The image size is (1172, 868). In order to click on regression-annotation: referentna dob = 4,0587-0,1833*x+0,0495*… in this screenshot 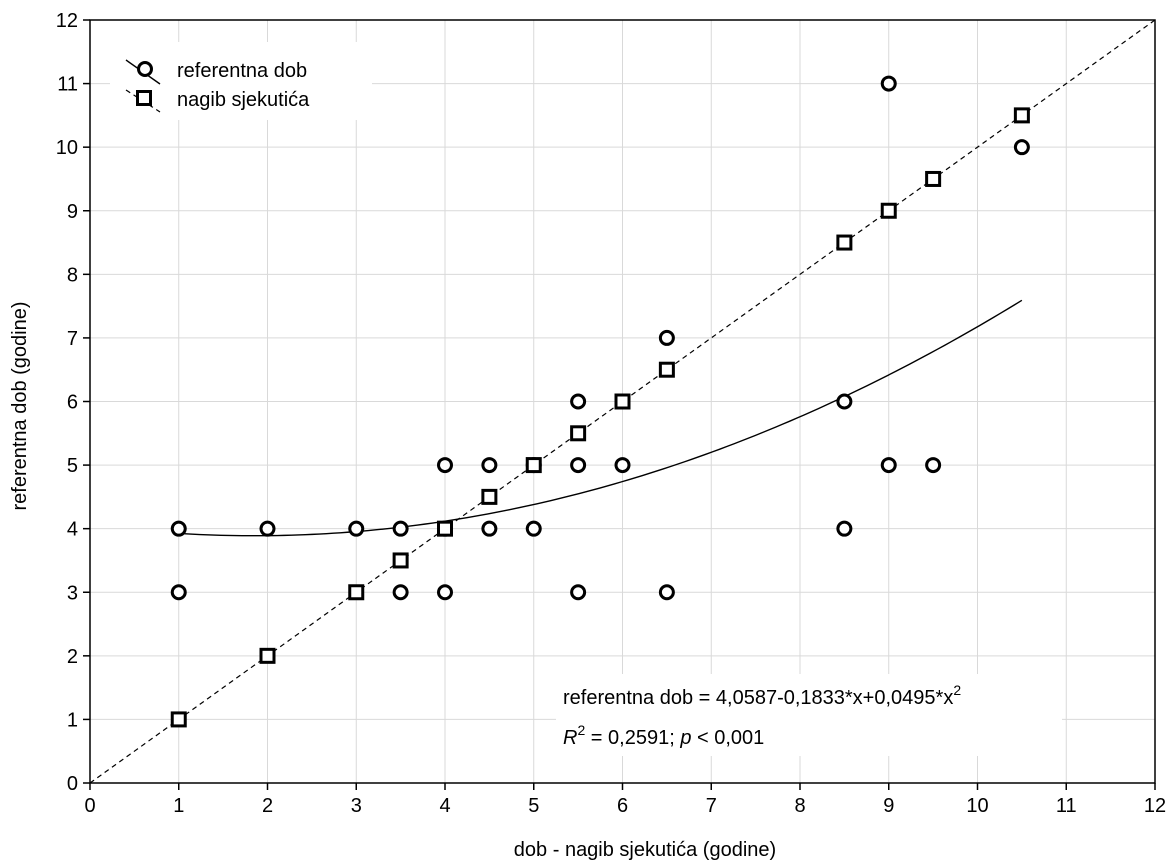, I will do `click(809, 715)`.